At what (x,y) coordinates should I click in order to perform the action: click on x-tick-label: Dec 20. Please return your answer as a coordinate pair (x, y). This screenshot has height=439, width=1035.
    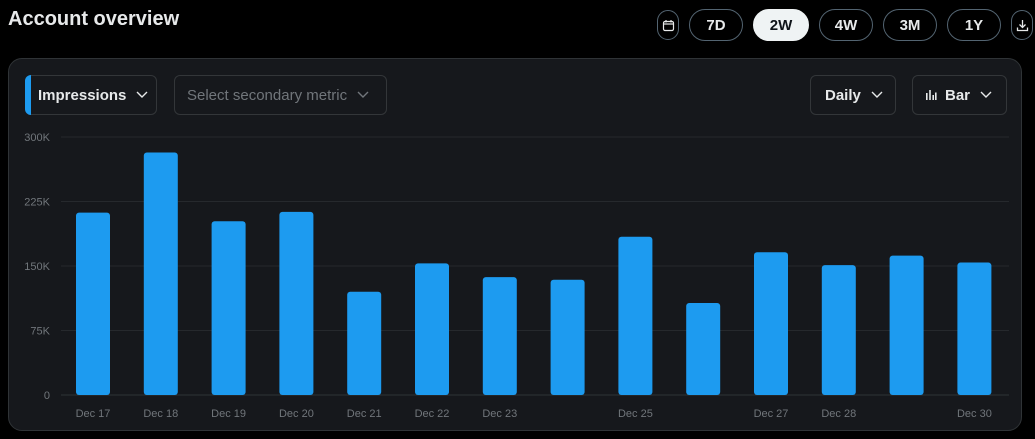
    Looking at the image, I should click on (296, 414).